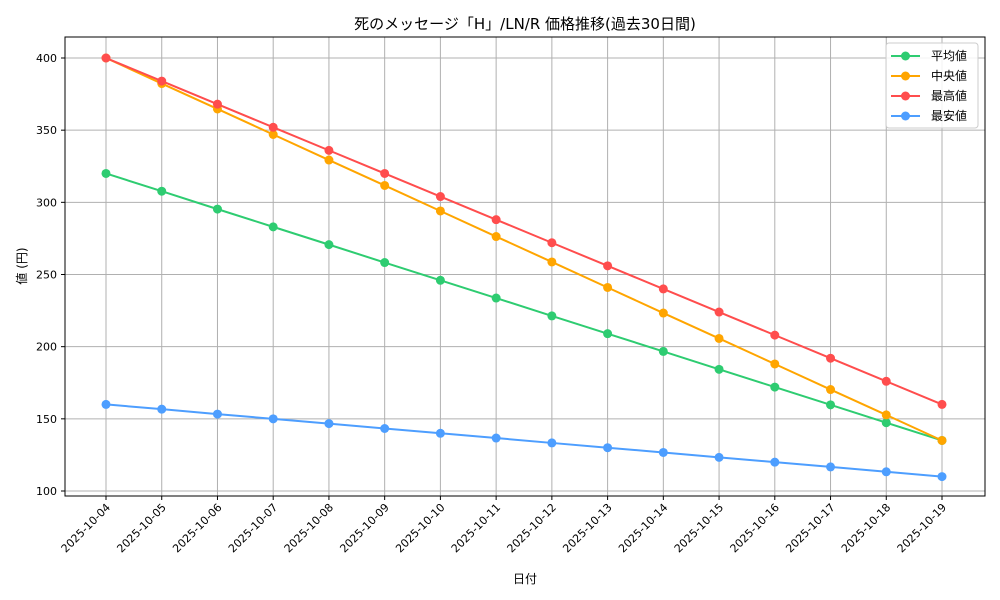  I want to click on x-tick-label: 2025-10-18, so click(866, 528).